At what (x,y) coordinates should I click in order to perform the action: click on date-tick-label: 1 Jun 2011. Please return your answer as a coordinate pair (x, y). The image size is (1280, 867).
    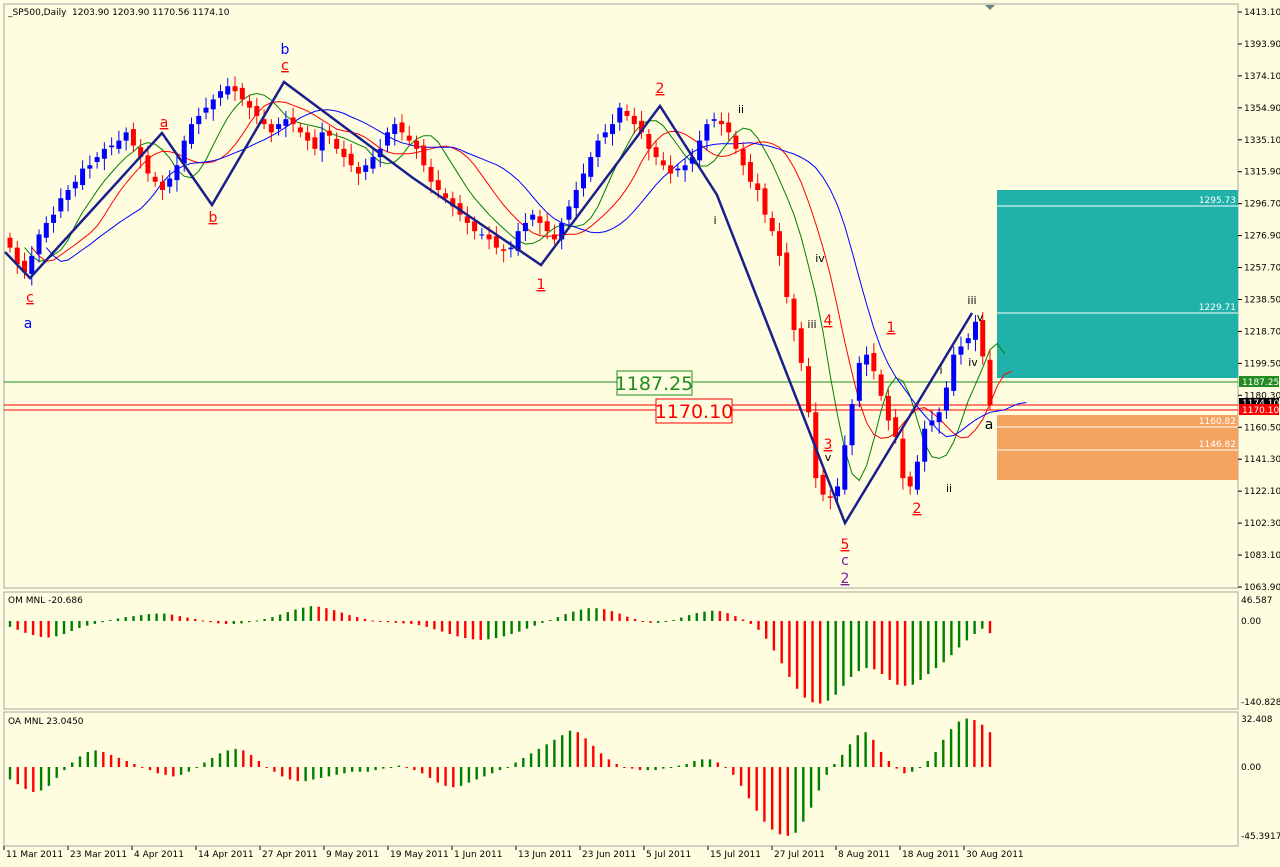
    Looking at the image, I should click on (478, 855).